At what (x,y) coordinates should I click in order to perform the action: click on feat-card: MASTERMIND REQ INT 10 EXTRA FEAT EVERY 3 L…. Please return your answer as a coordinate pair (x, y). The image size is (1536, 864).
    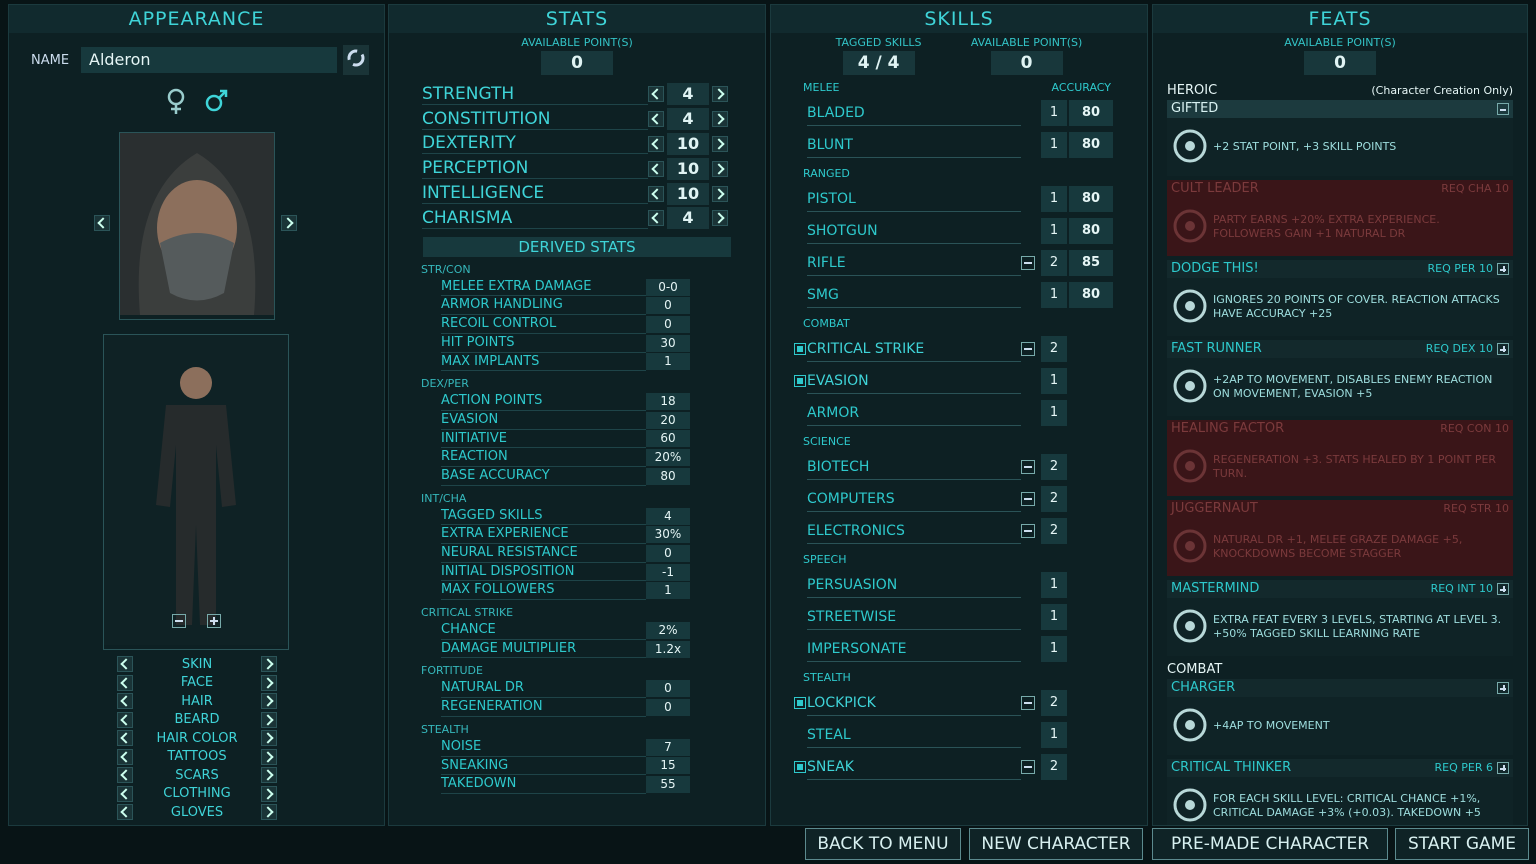
    Looking at the image, I should click on (1340, 620).